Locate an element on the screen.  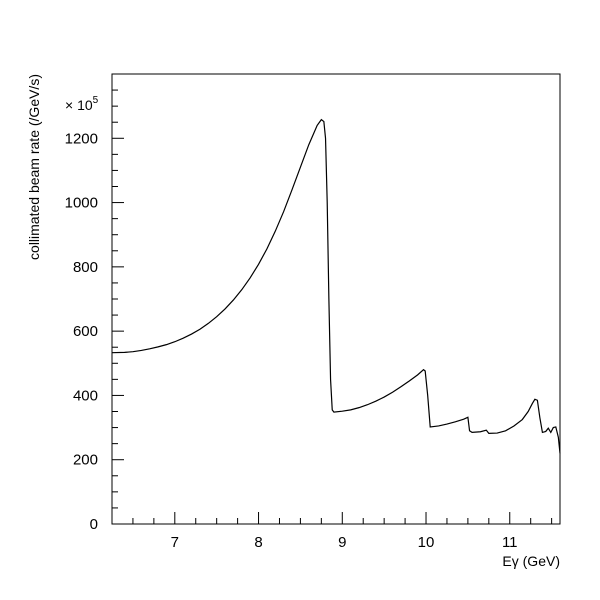
x-tick-label: 10 is located at coordinates (426, 542).